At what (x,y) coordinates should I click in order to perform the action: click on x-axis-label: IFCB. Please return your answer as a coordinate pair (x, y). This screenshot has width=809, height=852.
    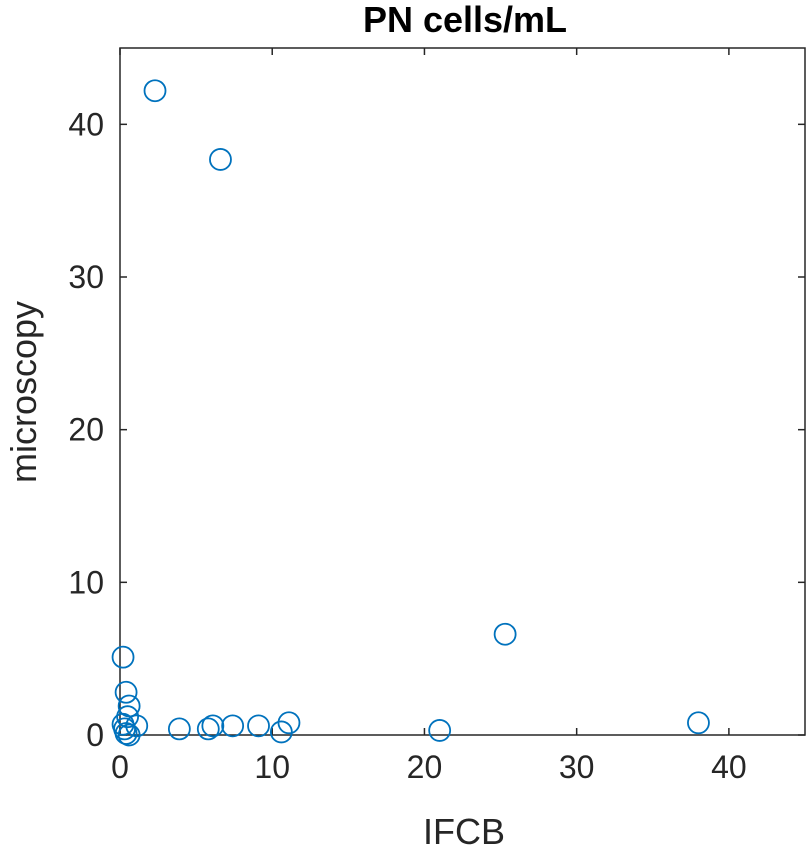
    Looking at the image, I should click on (464, 831).